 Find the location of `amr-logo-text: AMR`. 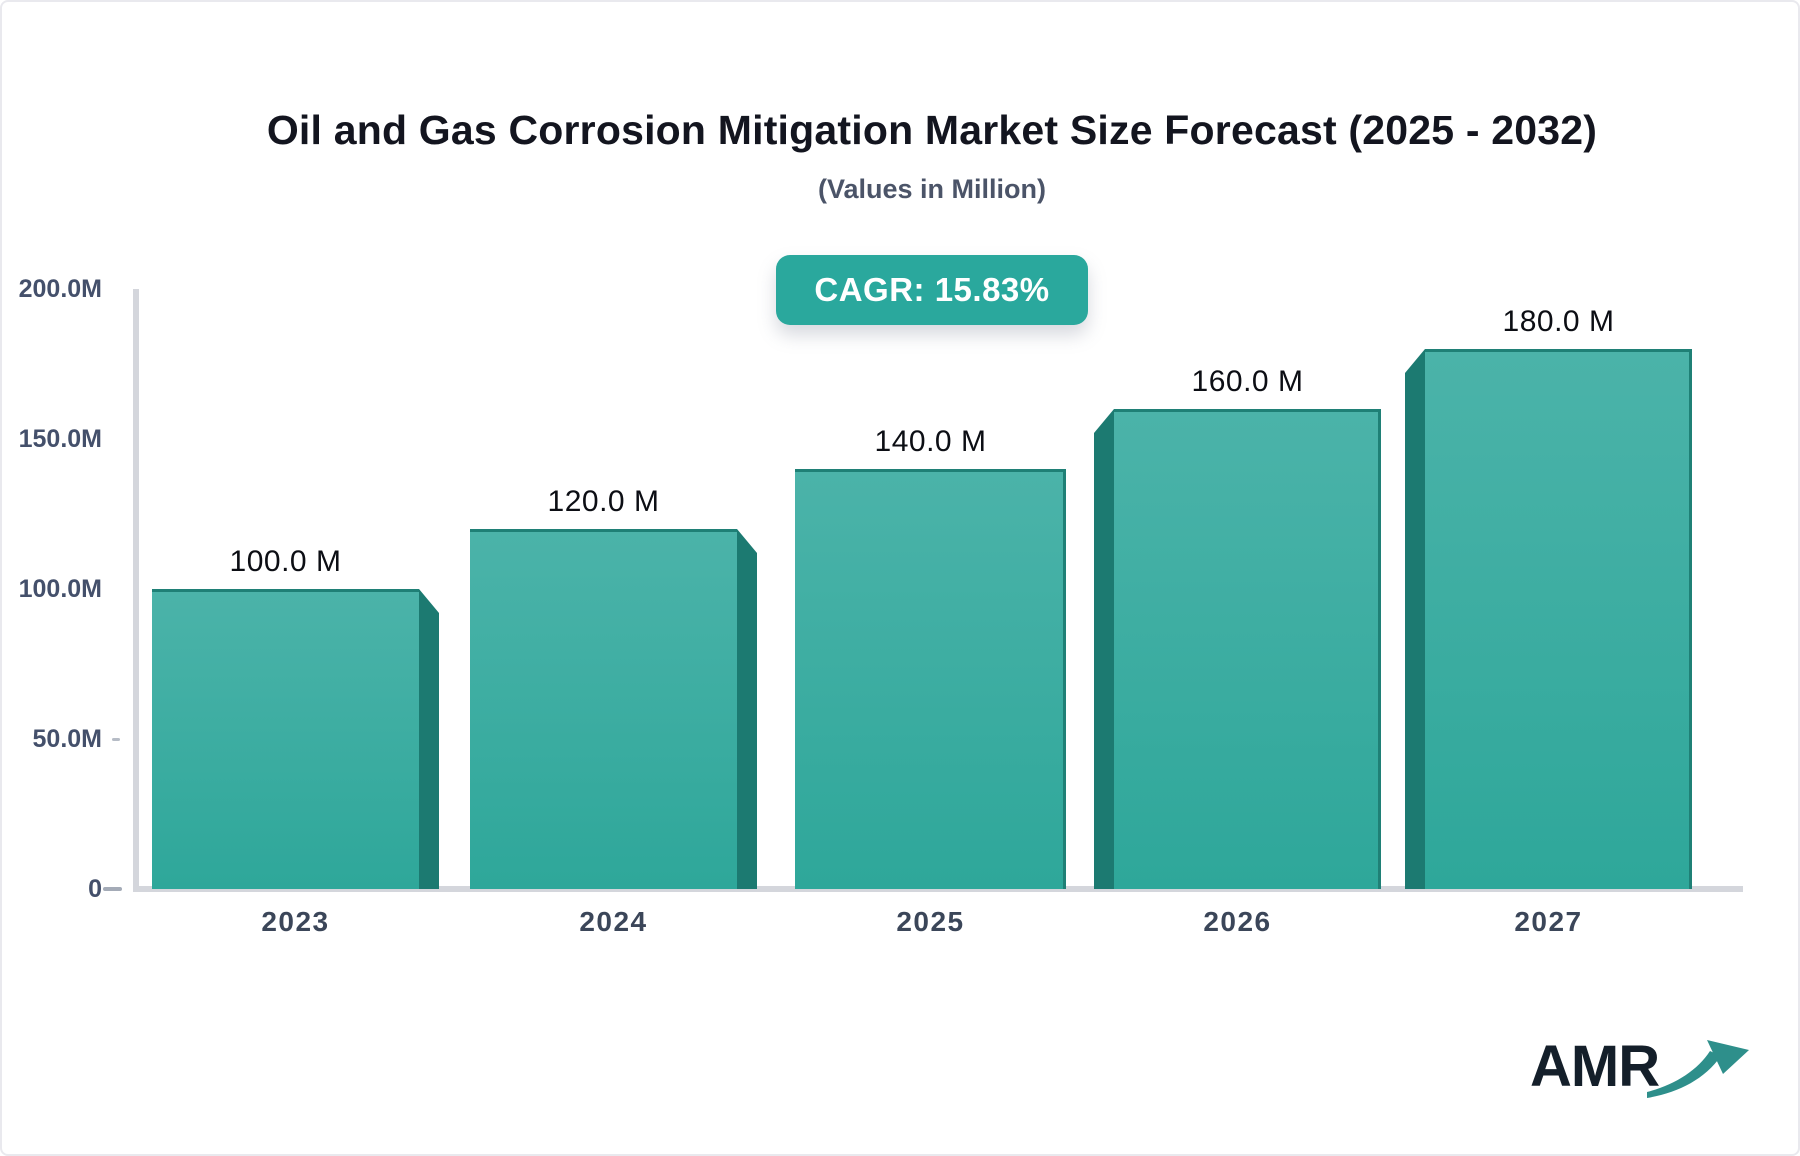

amr-logo-text: AMR is located at coordinates (1595, 1066).